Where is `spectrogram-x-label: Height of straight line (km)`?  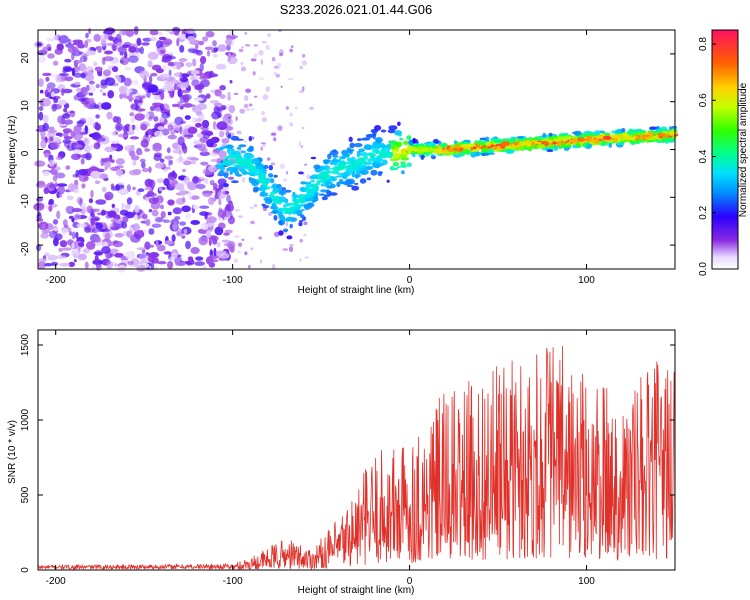 spectrogram-x-label: Height of straight line (km) is located at coordinates (356, 290).